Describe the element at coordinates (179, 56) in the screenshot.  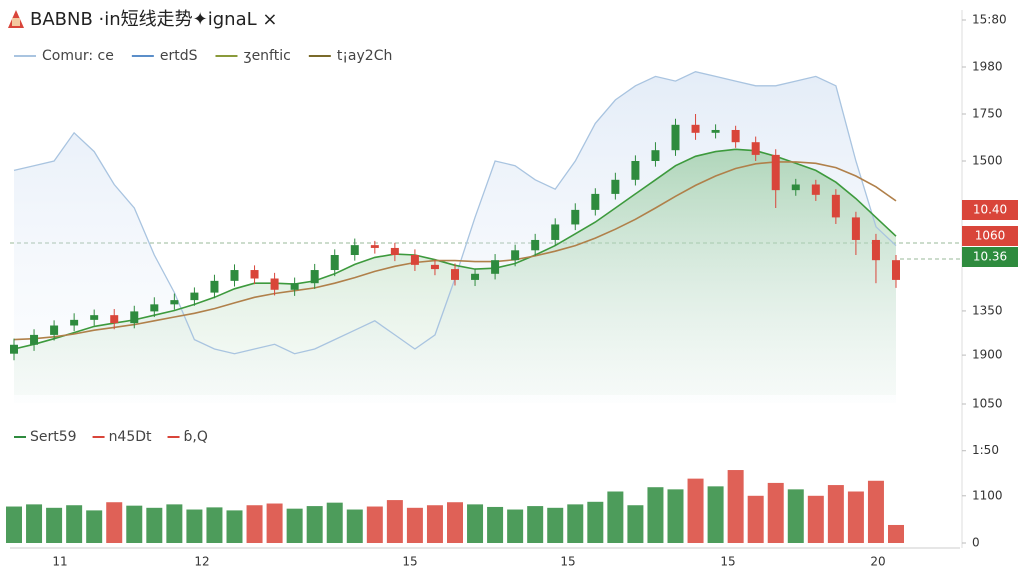
I see `legend-label: ertdS` at that location.